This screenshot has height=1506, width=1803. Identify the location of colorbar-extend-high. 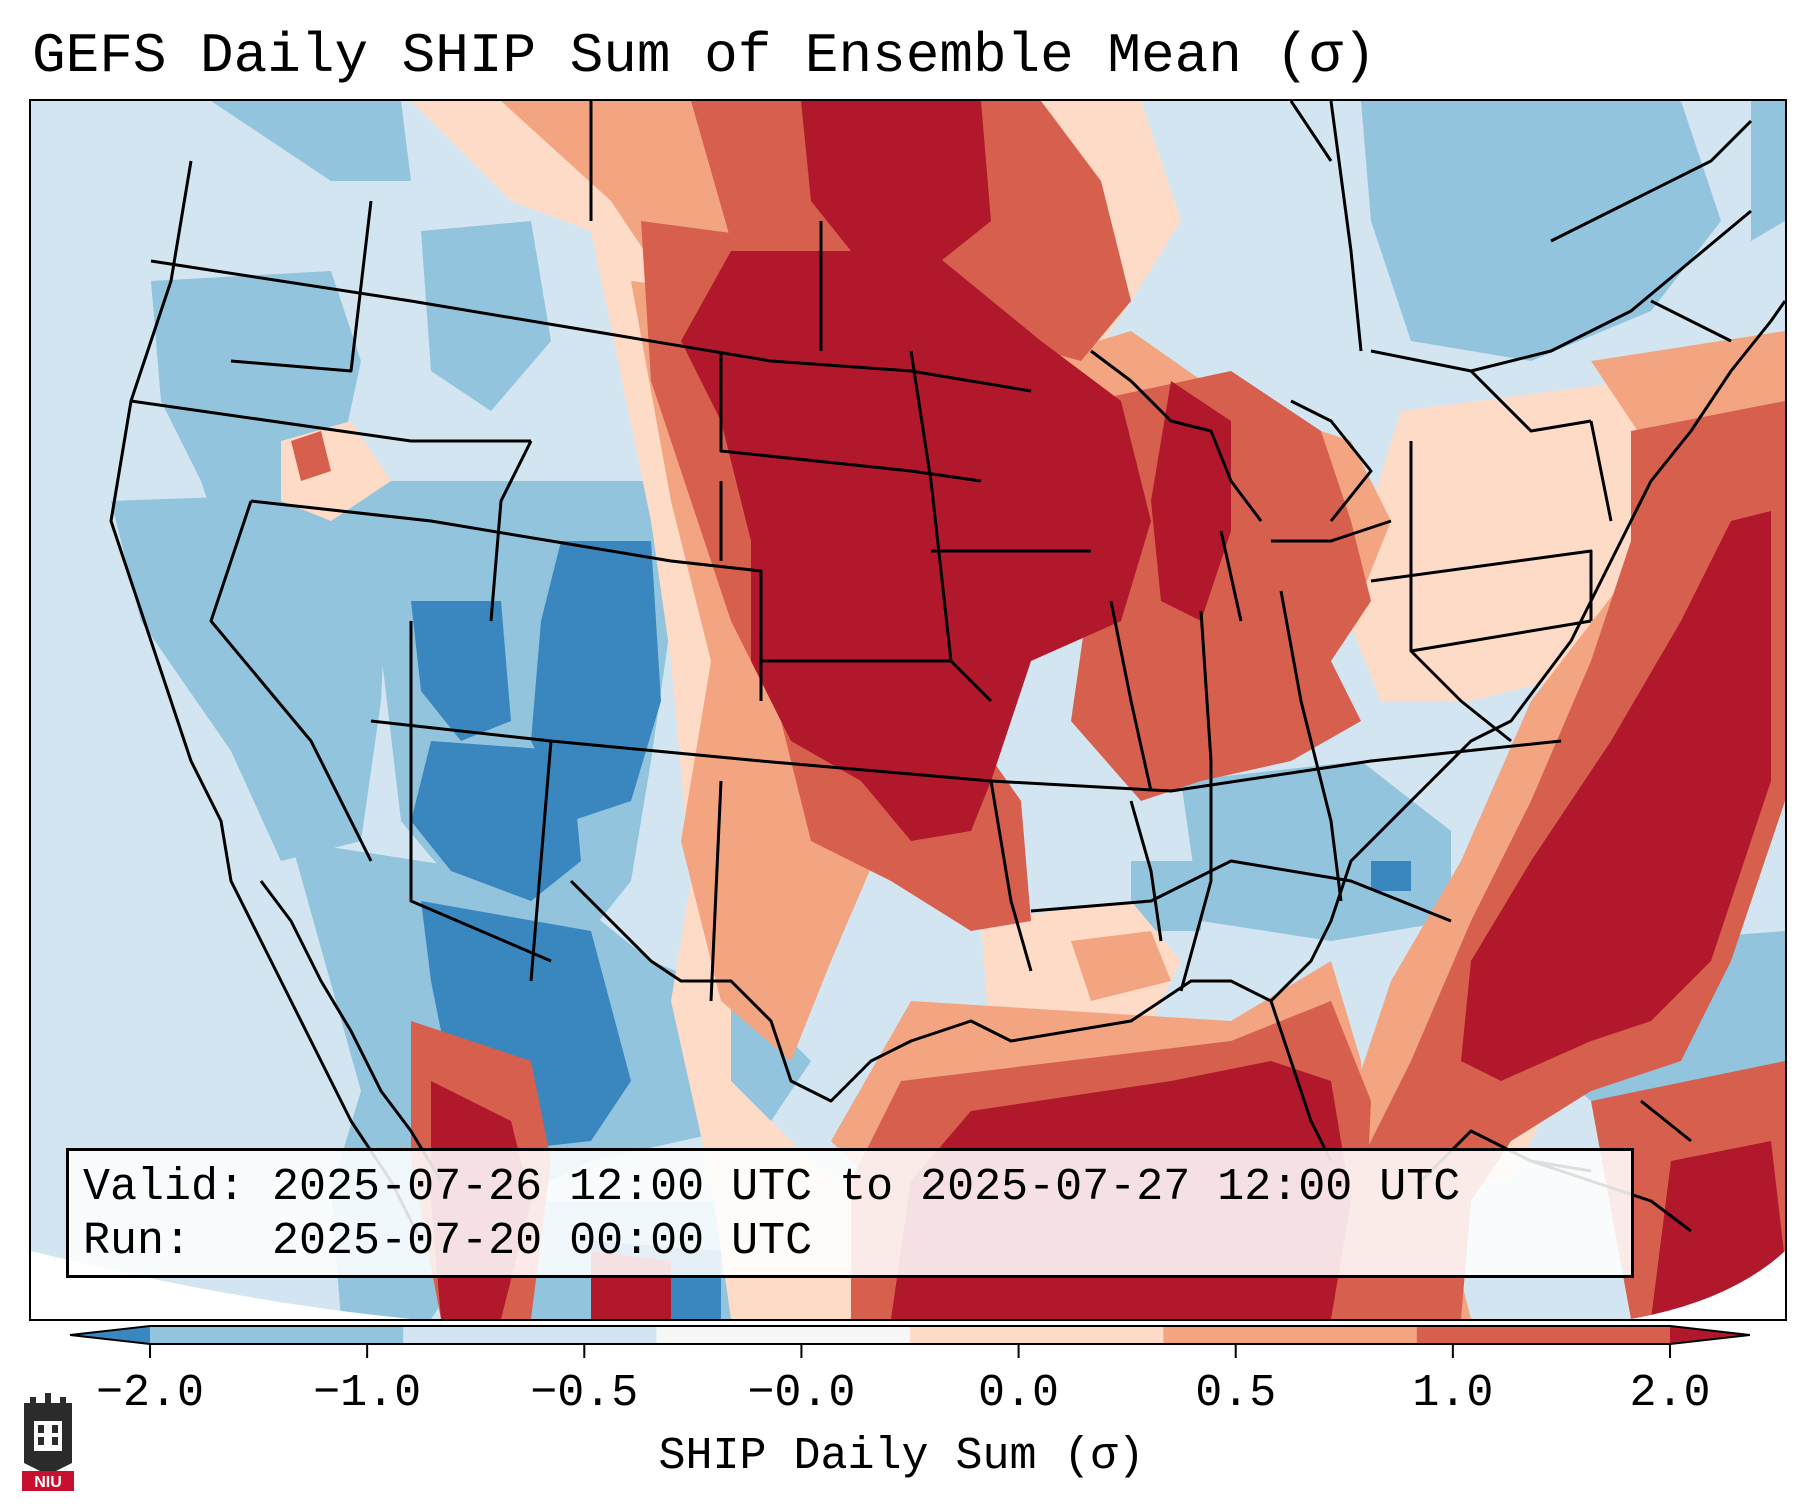
(1710, 1335).